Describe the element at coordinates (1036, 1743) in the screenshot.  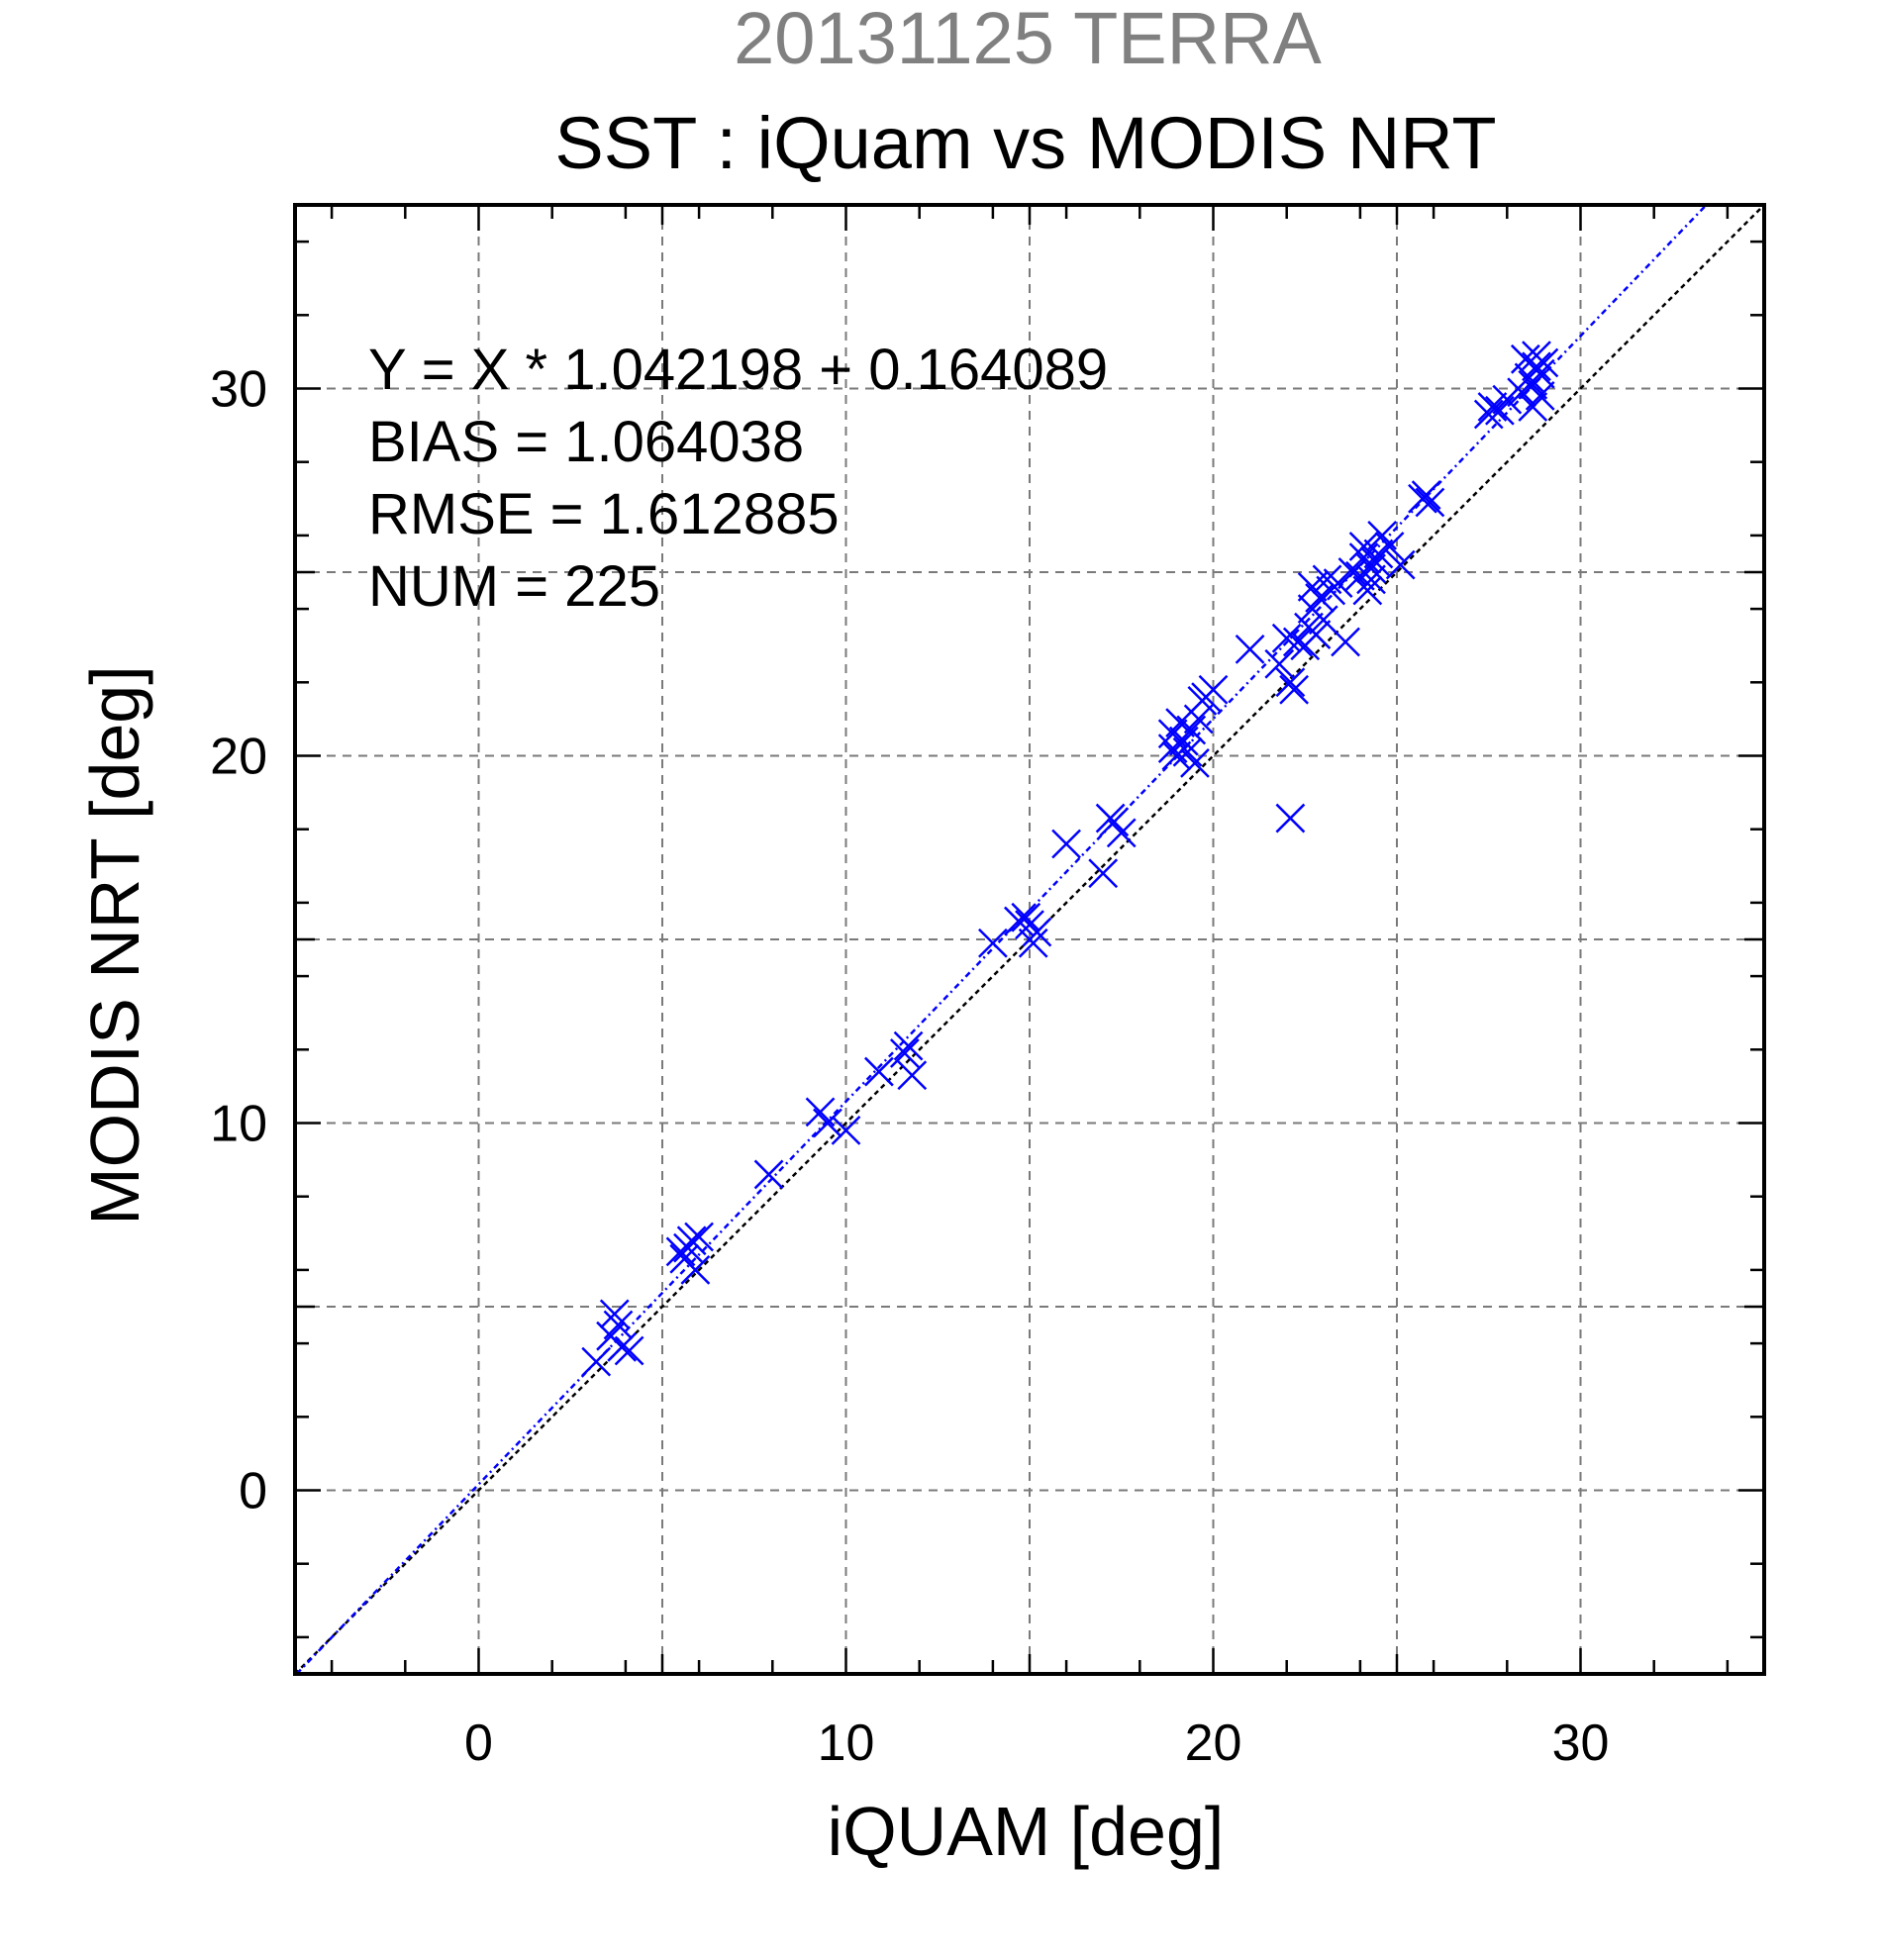
I see `x-tick-labels: 0 10 20 30` at that location.